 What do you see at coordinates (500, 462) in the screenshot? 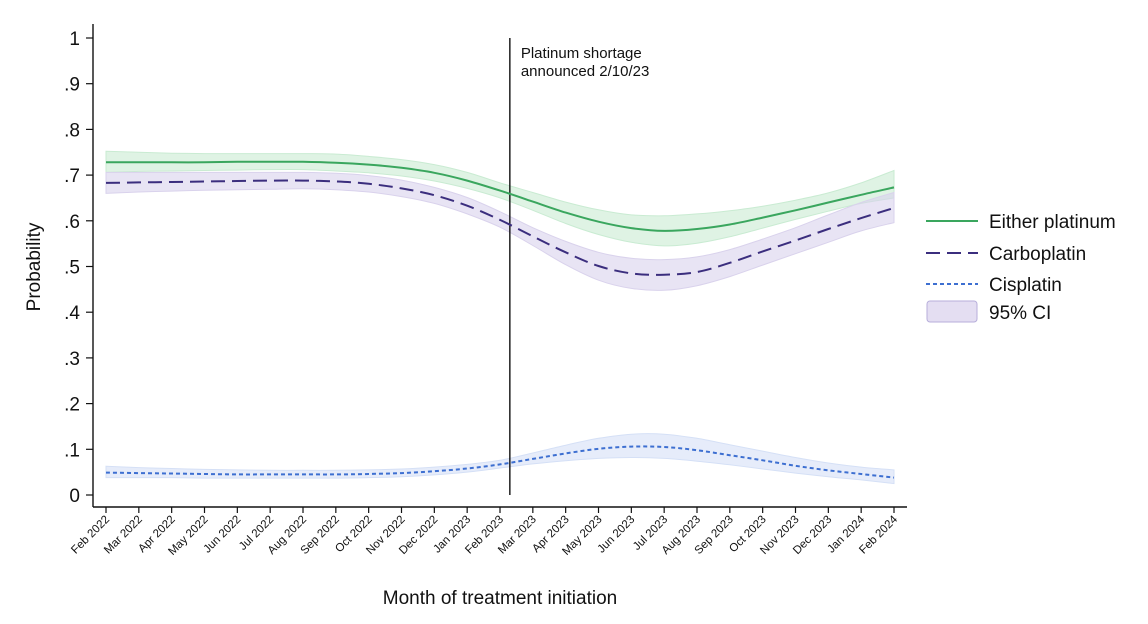
I see `series-line-cisplatin` at bounding box center [500, 462].